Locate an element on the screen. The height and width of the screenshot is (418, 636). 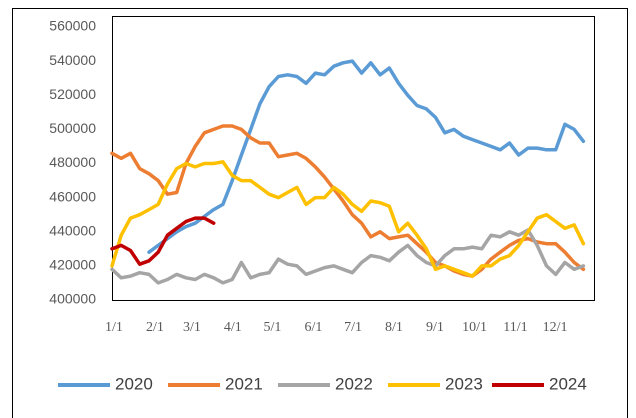
x-tick-label: 8/1 is located at coordinates (394, 327).